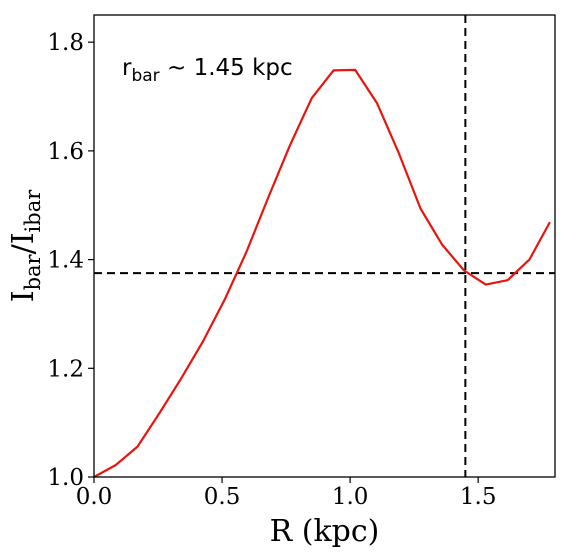  Describe the element at coordinates (65, 43) in the screenshot. I see `y-tick-label: 1.8` at that location.